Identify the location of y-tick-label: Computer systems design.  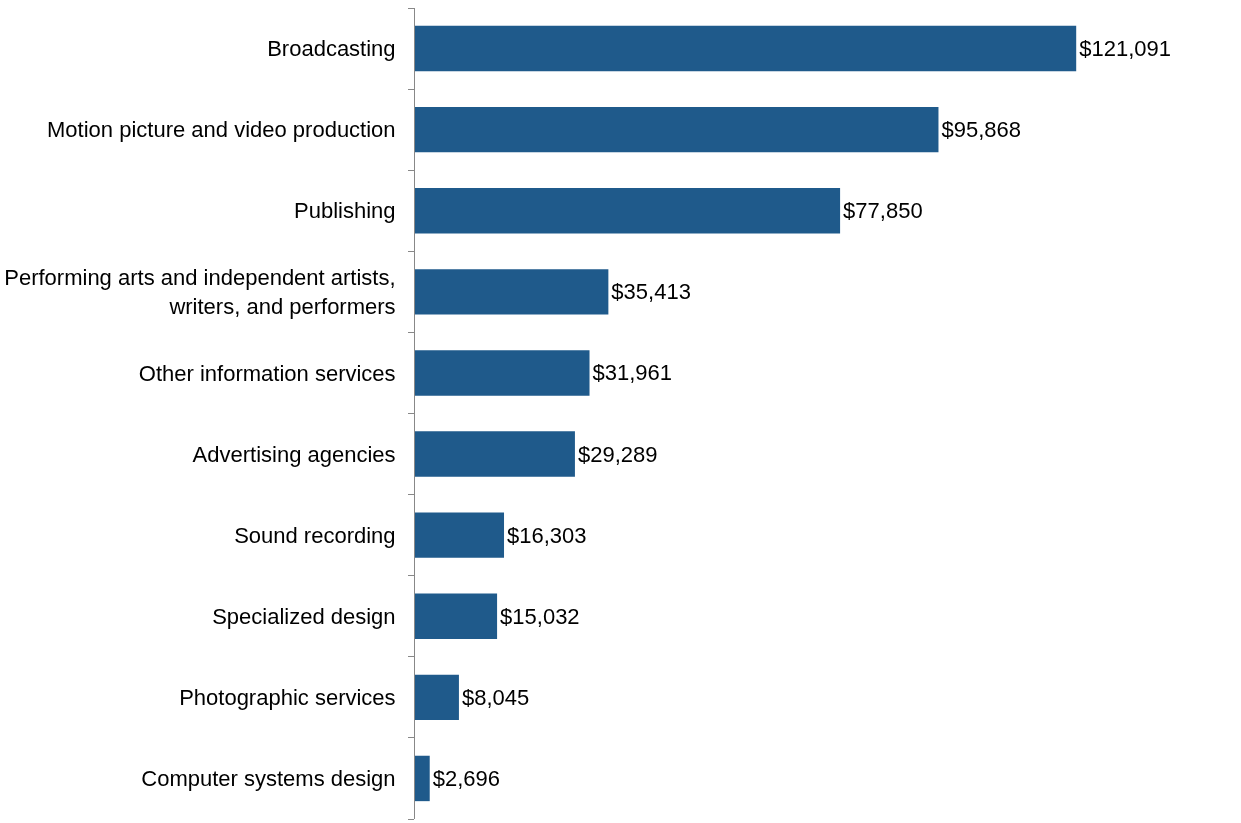
(268, 779).